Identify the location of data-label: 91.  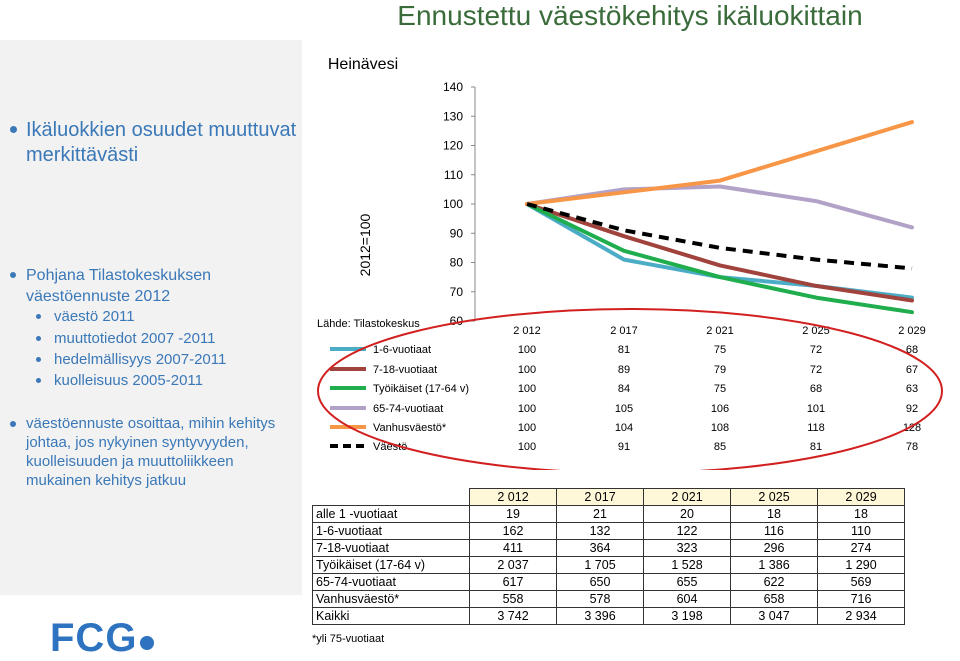
(624, 447).